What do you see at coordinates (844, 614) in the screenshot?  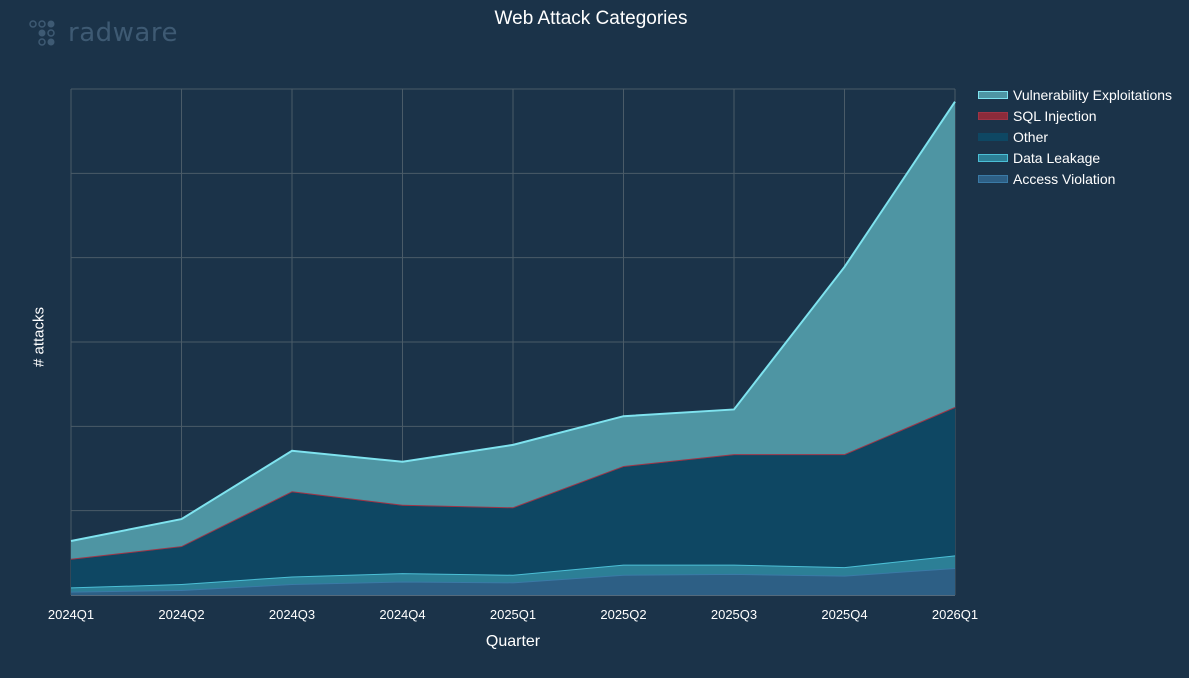 I see `x-tick-label: 2025Q4` at bounding box center [844, 614].